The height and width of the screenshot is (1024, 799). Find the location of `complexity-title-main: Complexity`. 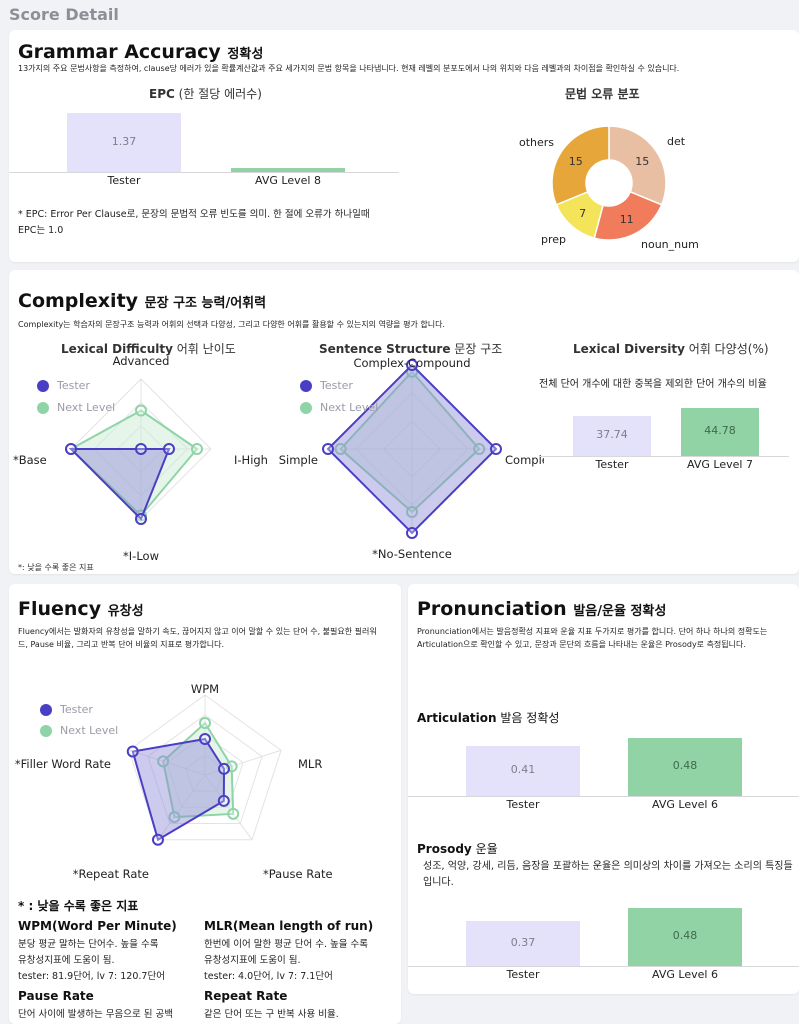

complexity-title-main: Complexity is located at coordinates (78, 301).